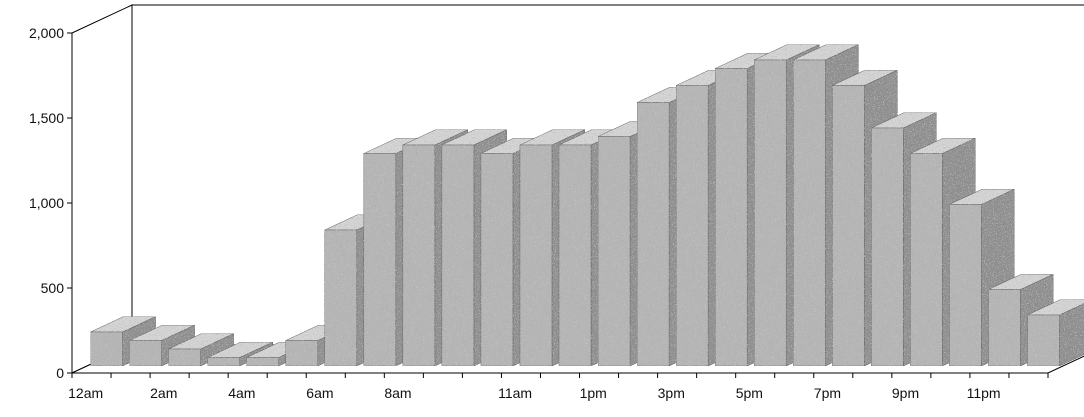 The width and height of the screenshot is (1084, 417). What do you see at coordinates (46, 203) in the screenshot?
I see `y-tick-label: 1,000` at bounding box center [46, 203].